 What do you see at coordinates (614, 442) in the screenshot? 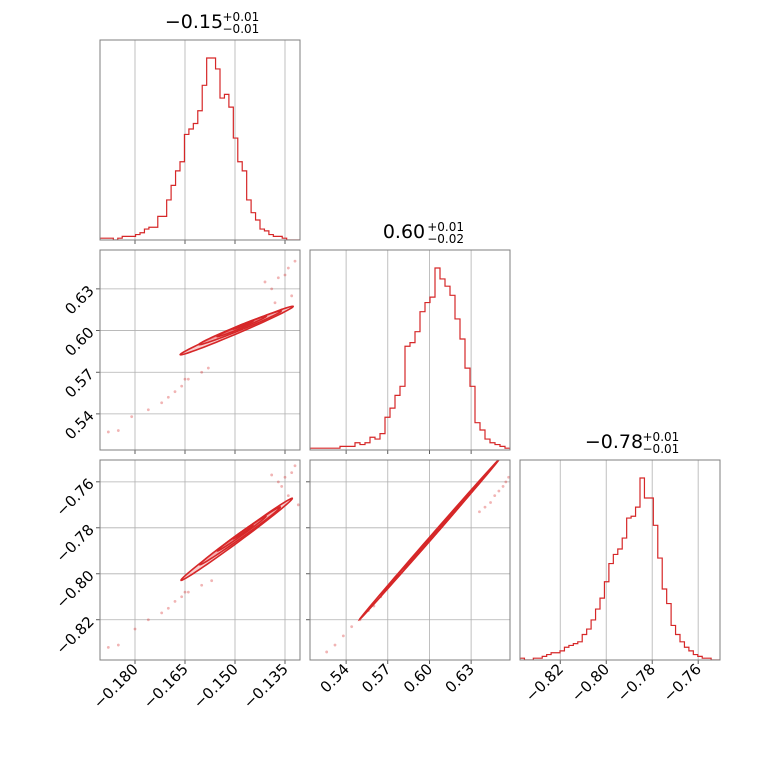
I see `param-title-p2: −0.78` at bounding box center [614, 442].